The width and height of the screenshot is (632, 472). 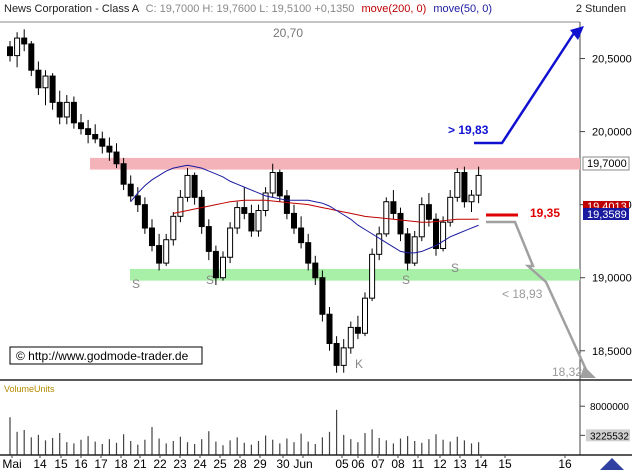 I want to click on pattern-label-s2: S, so click(x=210, y=280).